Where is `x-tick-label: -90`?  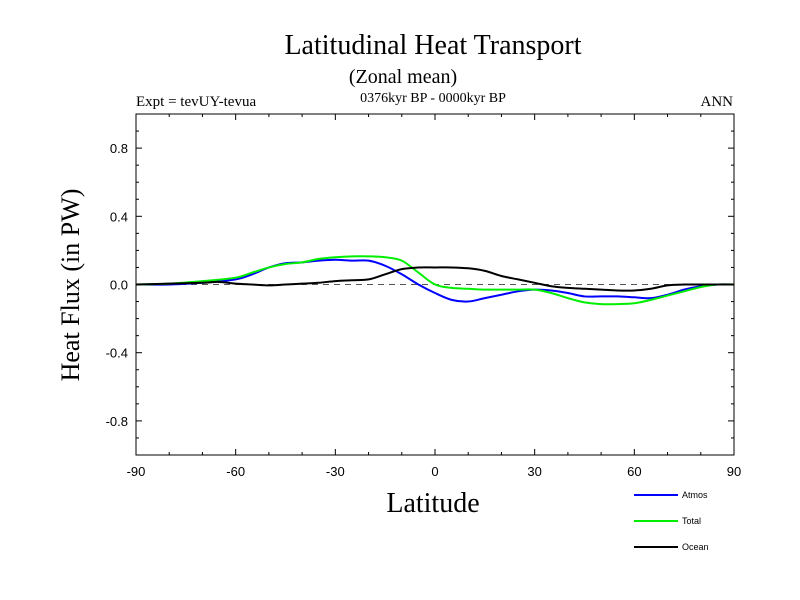 x-tick-label: -90 is located at coordinates (136, 471).